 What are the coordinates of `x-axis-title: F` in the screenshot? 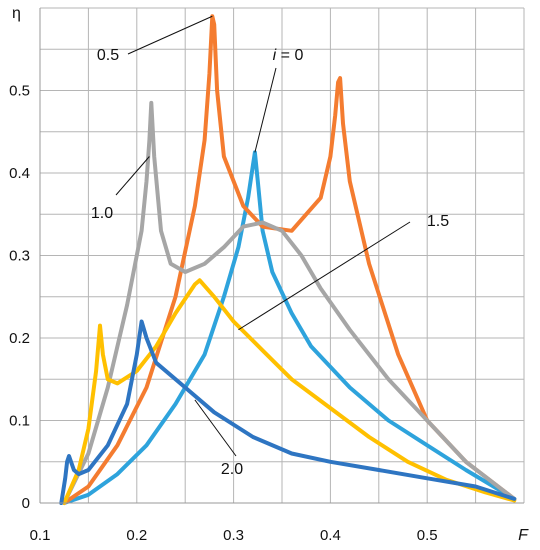 It's located at (523, 535).